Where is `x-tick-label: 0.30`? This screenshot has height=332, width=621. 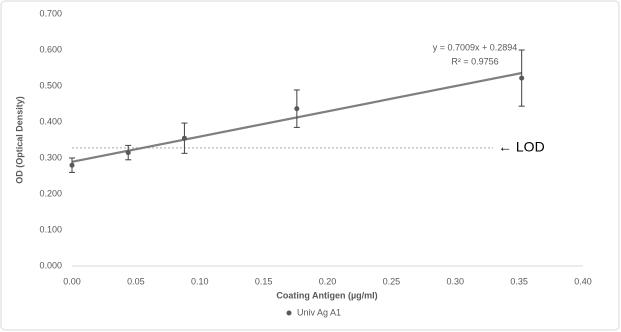
x-tick-label: 0.30 is located at coordinates (455, 281).